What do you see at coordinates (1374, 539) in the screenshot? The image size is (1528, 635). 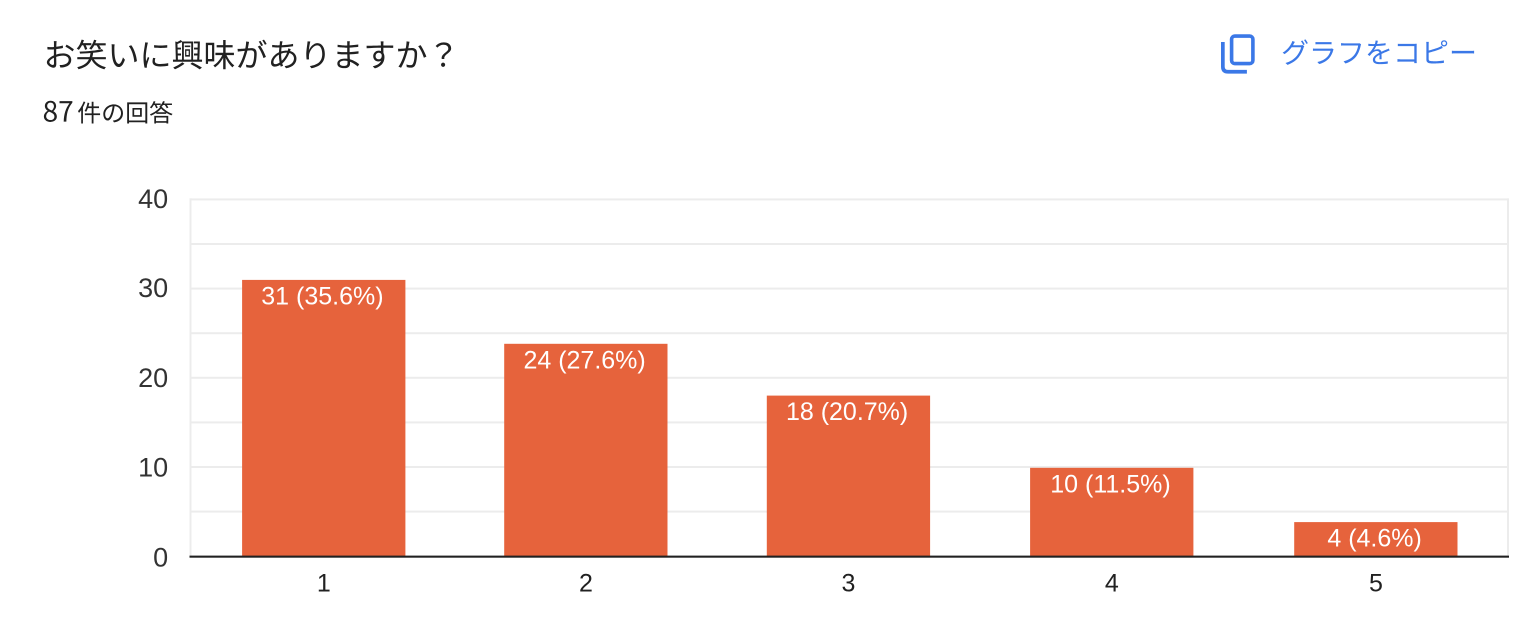 I see `svg-text: 4 (4.6%)` at bounding box center [1374, 539].